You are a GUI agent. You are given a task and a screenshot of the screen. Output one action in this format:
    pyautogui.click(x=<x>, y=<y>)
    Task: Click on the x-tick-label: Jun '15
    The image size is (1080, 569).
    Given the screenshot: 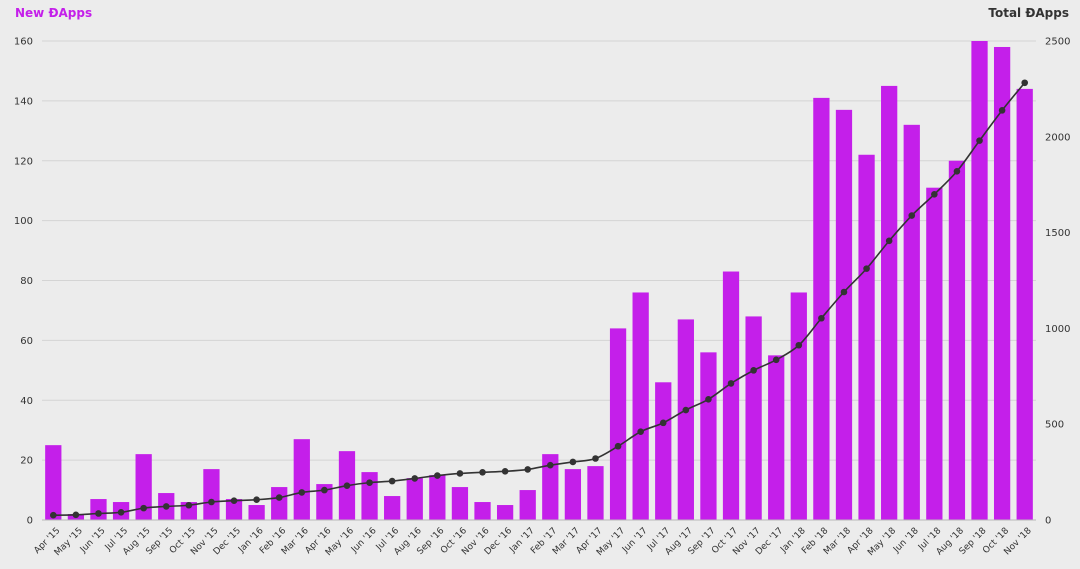 What is the action you would take?
    pyautogui.click(x=93, y=541)
    